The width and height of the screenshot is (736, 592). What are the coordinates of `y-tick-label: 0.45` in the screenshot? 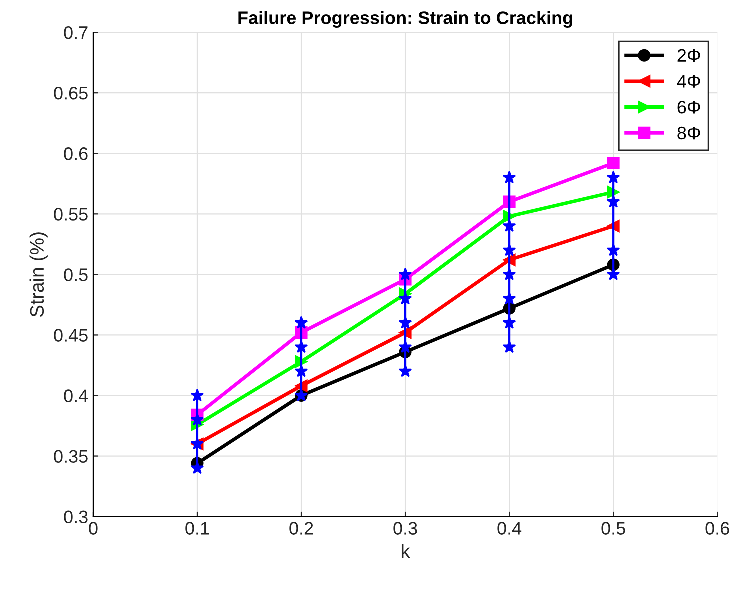 It's located at (71, 335).